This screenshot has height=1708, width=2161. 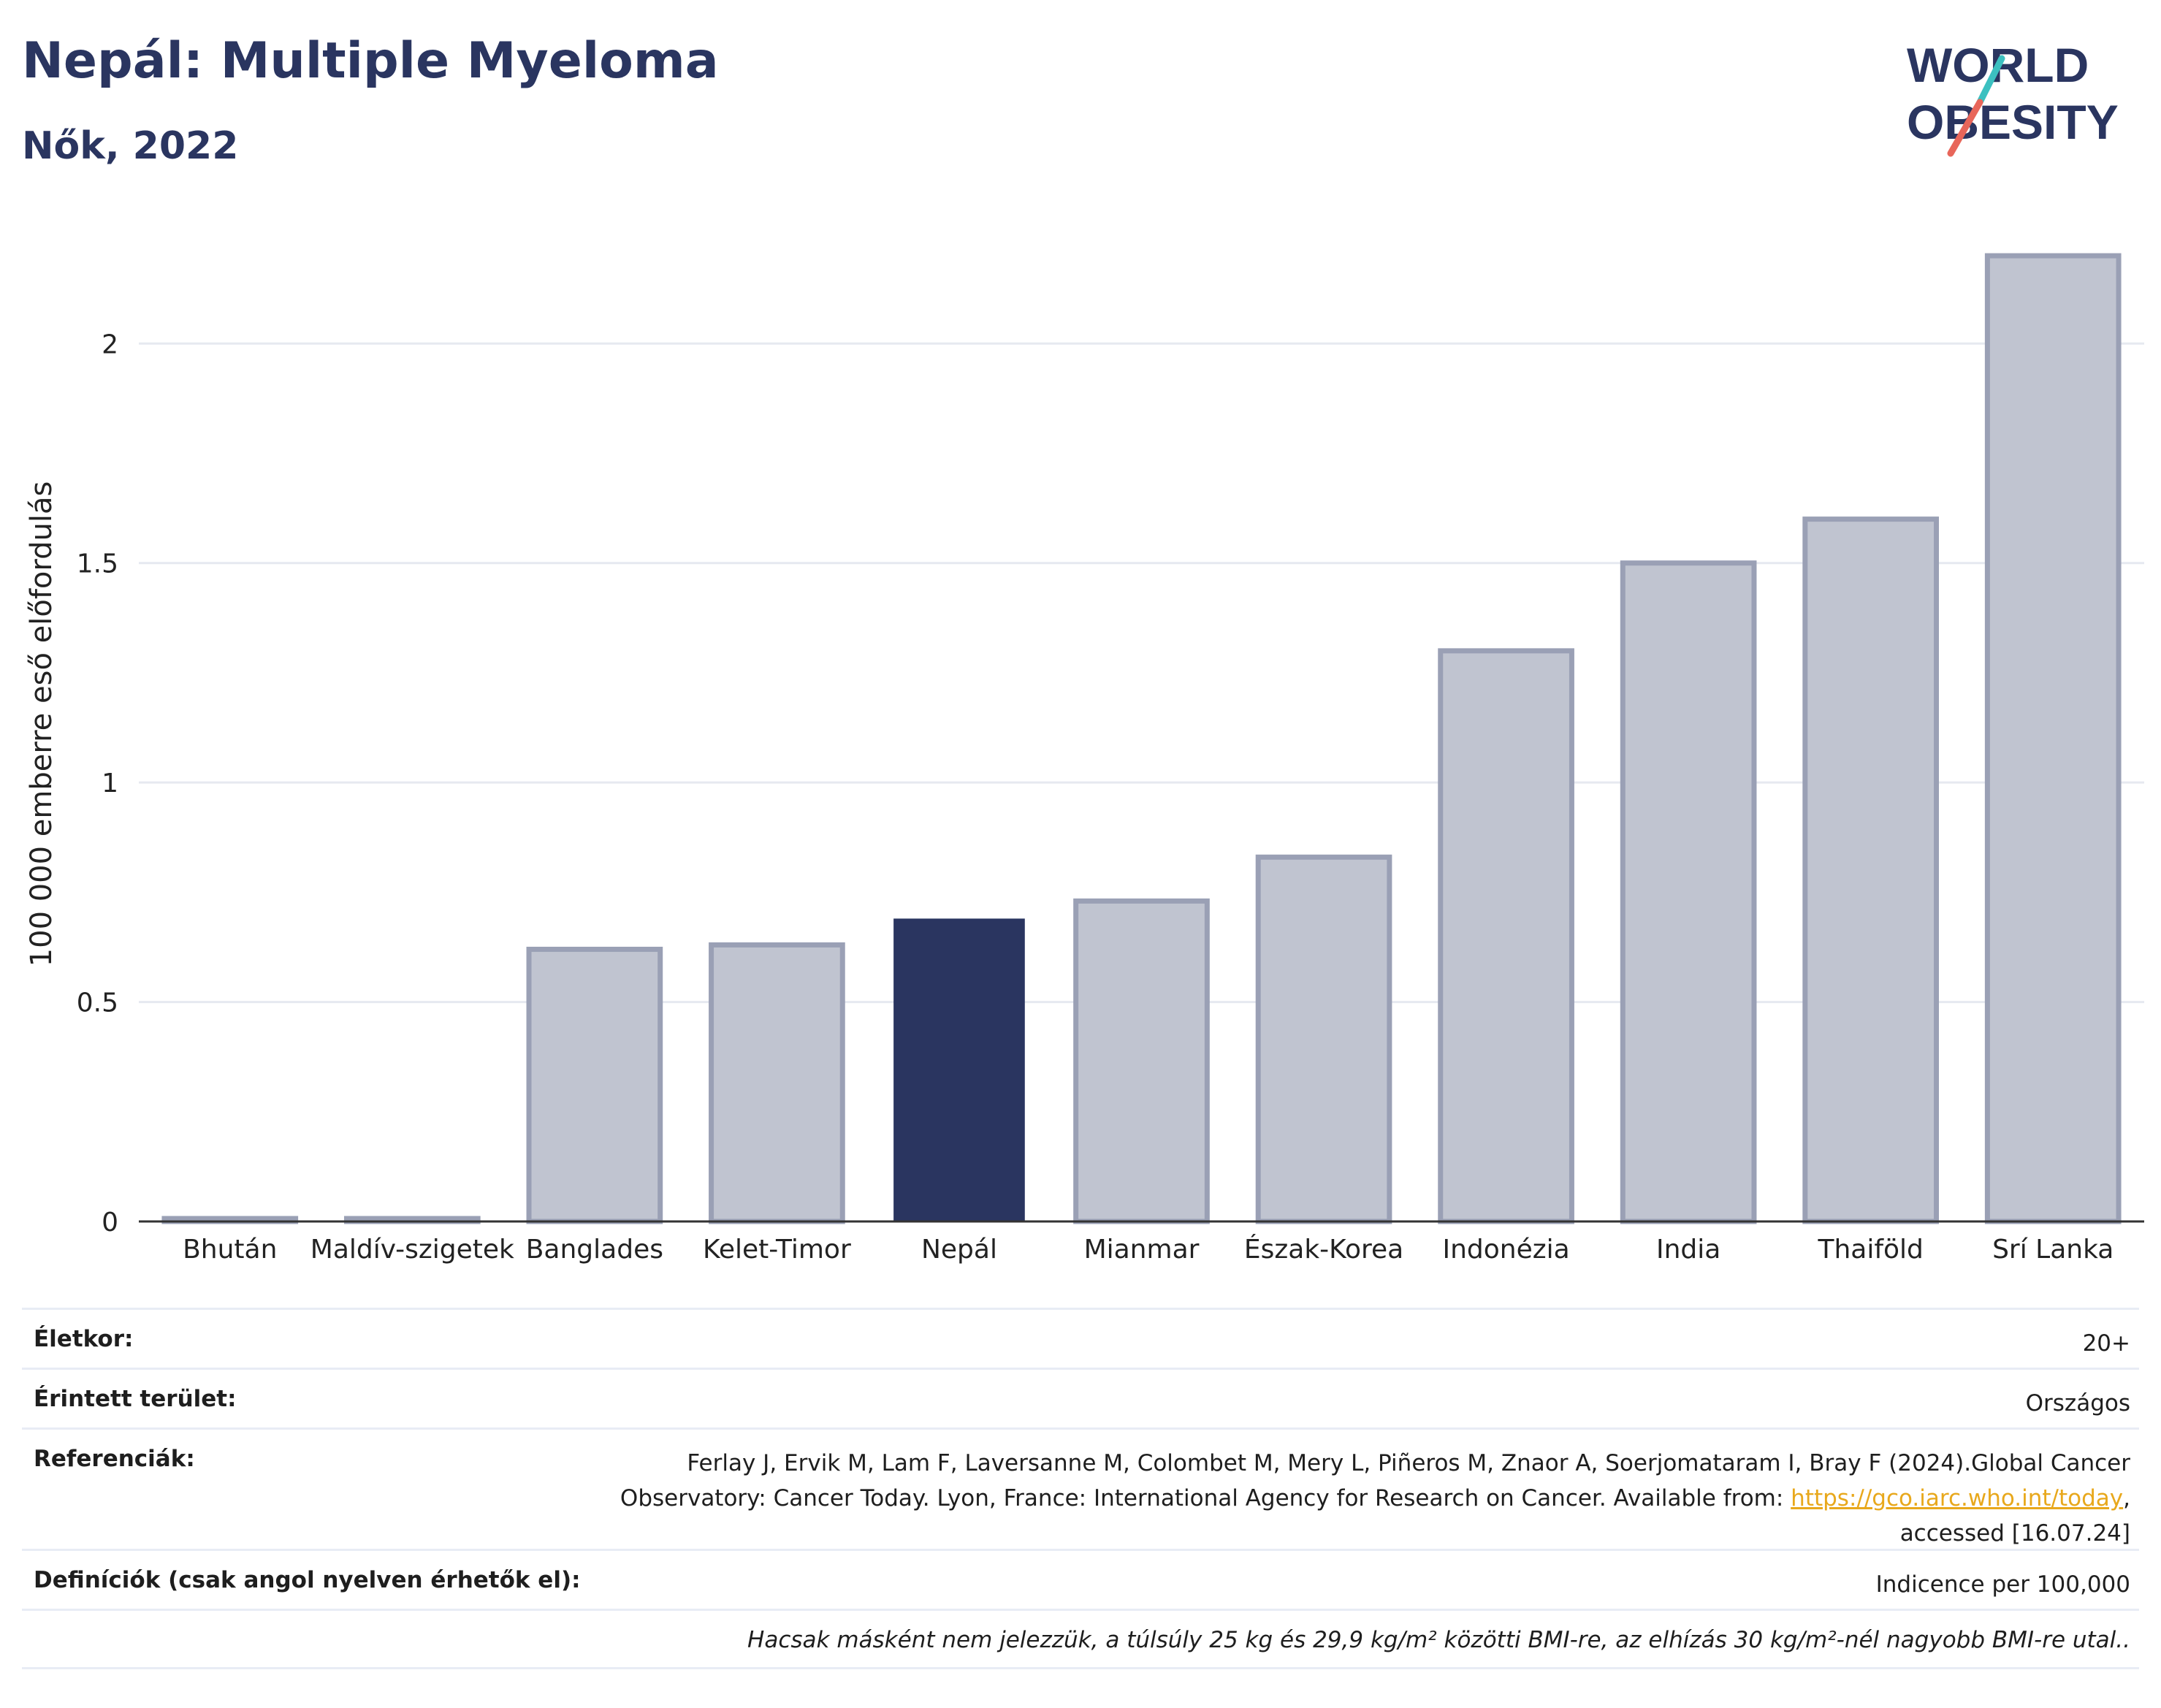 I want to click on area-value: Országos, so click(x=2077, y=1403).